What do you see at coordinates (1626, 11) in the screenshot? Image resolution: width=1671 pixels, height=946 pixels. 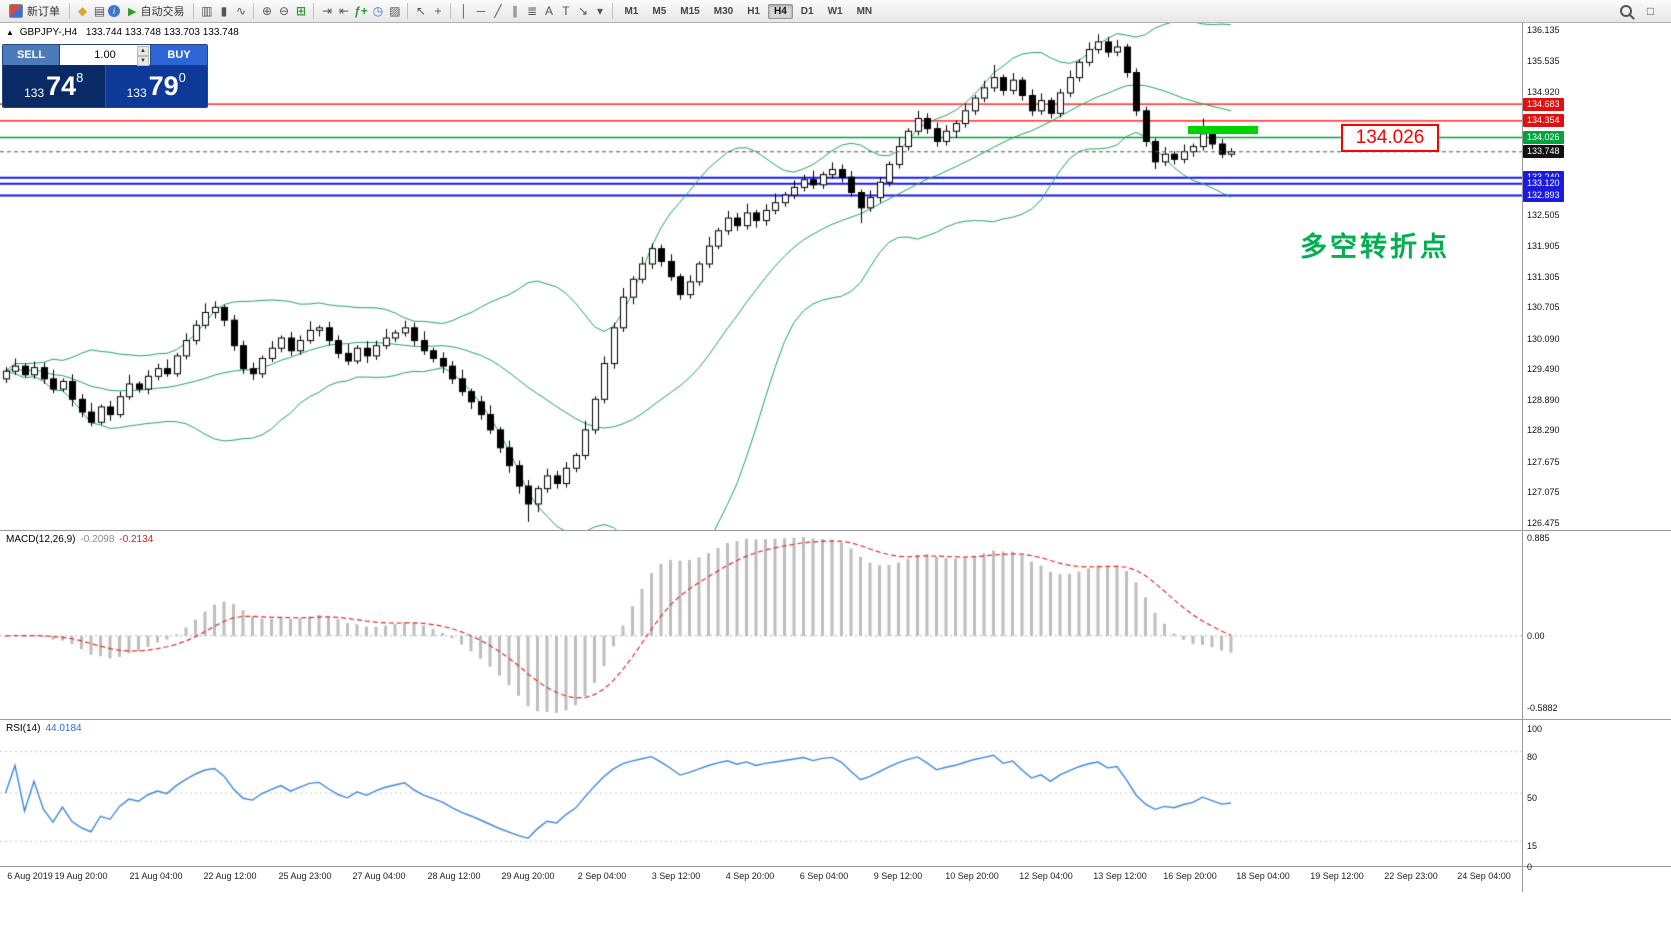 I see `search-icon` at bounding box center [1626, 11].